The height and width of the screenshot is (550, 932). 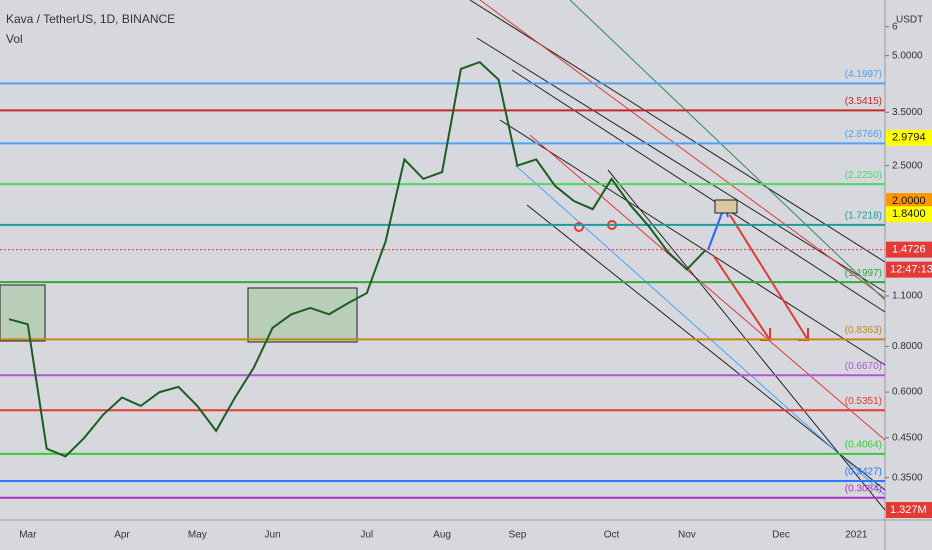 What do you see at coordinates (863, 445) in the screenshot?
I see `level-label: (0.4064)` at bounding box center [863, 445].